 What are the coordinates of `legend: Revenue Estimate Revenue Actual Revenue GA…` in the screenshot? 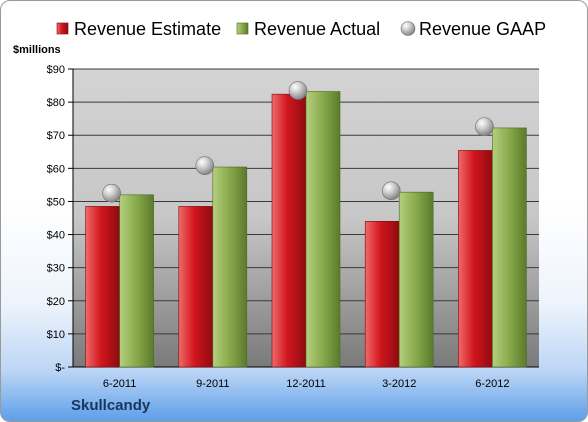 It's located at (301, 29).